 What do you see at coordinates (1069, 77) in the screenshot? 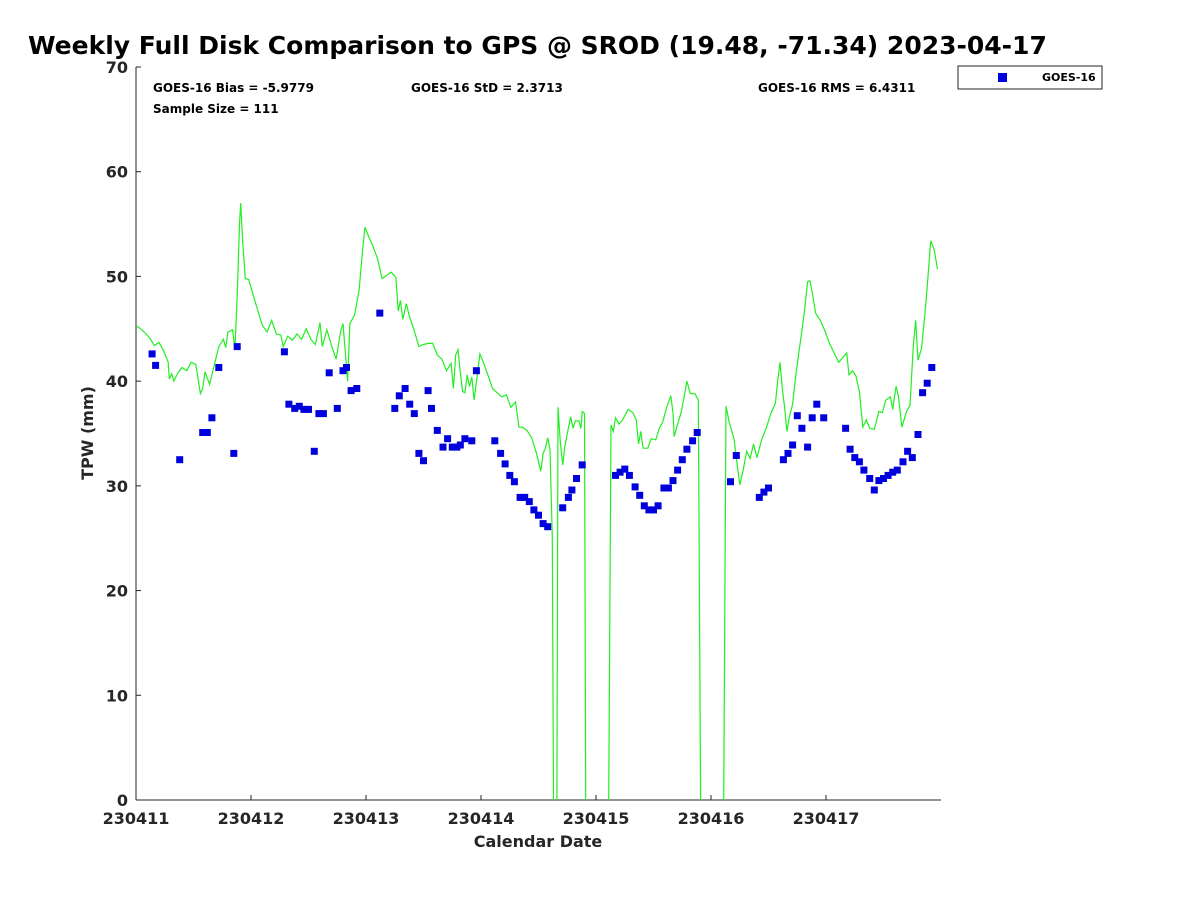
I see `legend-label: GOES-16` at bounding box center [1069, 77].